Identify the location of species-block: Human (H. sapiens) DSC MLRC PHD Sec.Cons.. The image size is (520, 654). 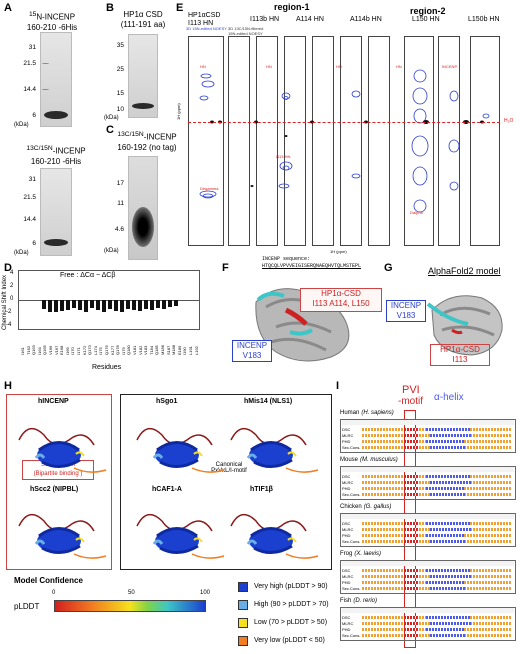
(428, 433).